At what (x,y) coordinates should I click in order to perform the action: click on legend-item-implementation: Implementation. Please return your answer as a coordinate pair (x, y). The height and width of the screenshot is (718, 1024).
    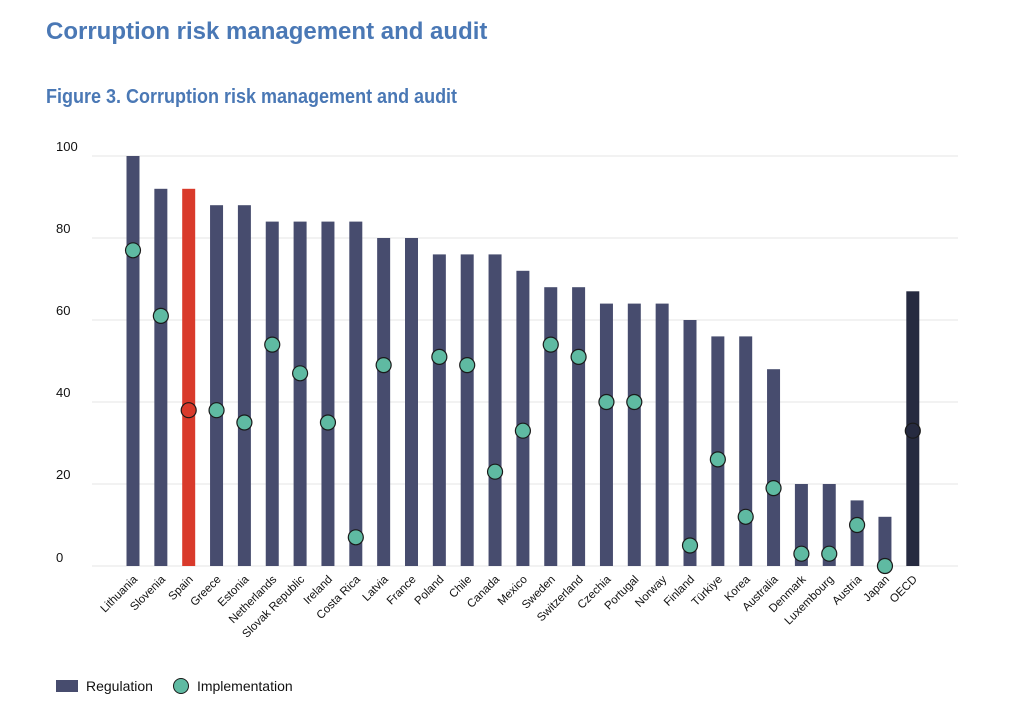
    Looking at the image, I should click on (232, 686).